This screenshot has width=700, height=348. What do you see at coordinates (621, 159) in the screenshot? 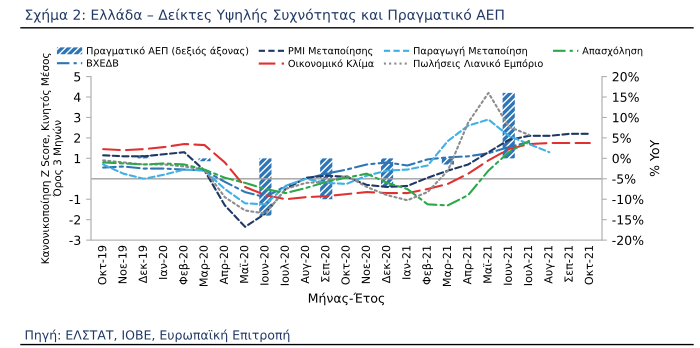
I see `y2-tick-label: 0%` at bounding box center [621, 159].